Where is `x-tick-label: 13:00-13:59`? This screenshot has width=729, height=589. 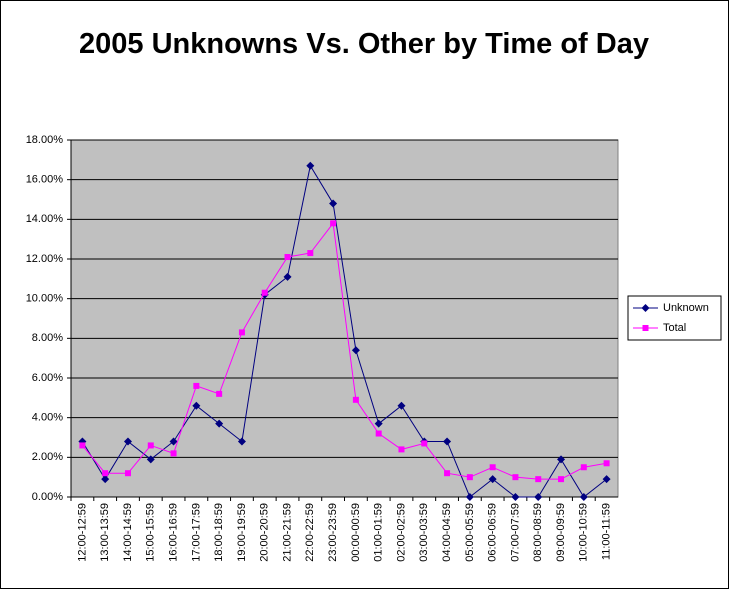 x-tick-label: 13:00-13:59 is located at coordinates (105, 532).